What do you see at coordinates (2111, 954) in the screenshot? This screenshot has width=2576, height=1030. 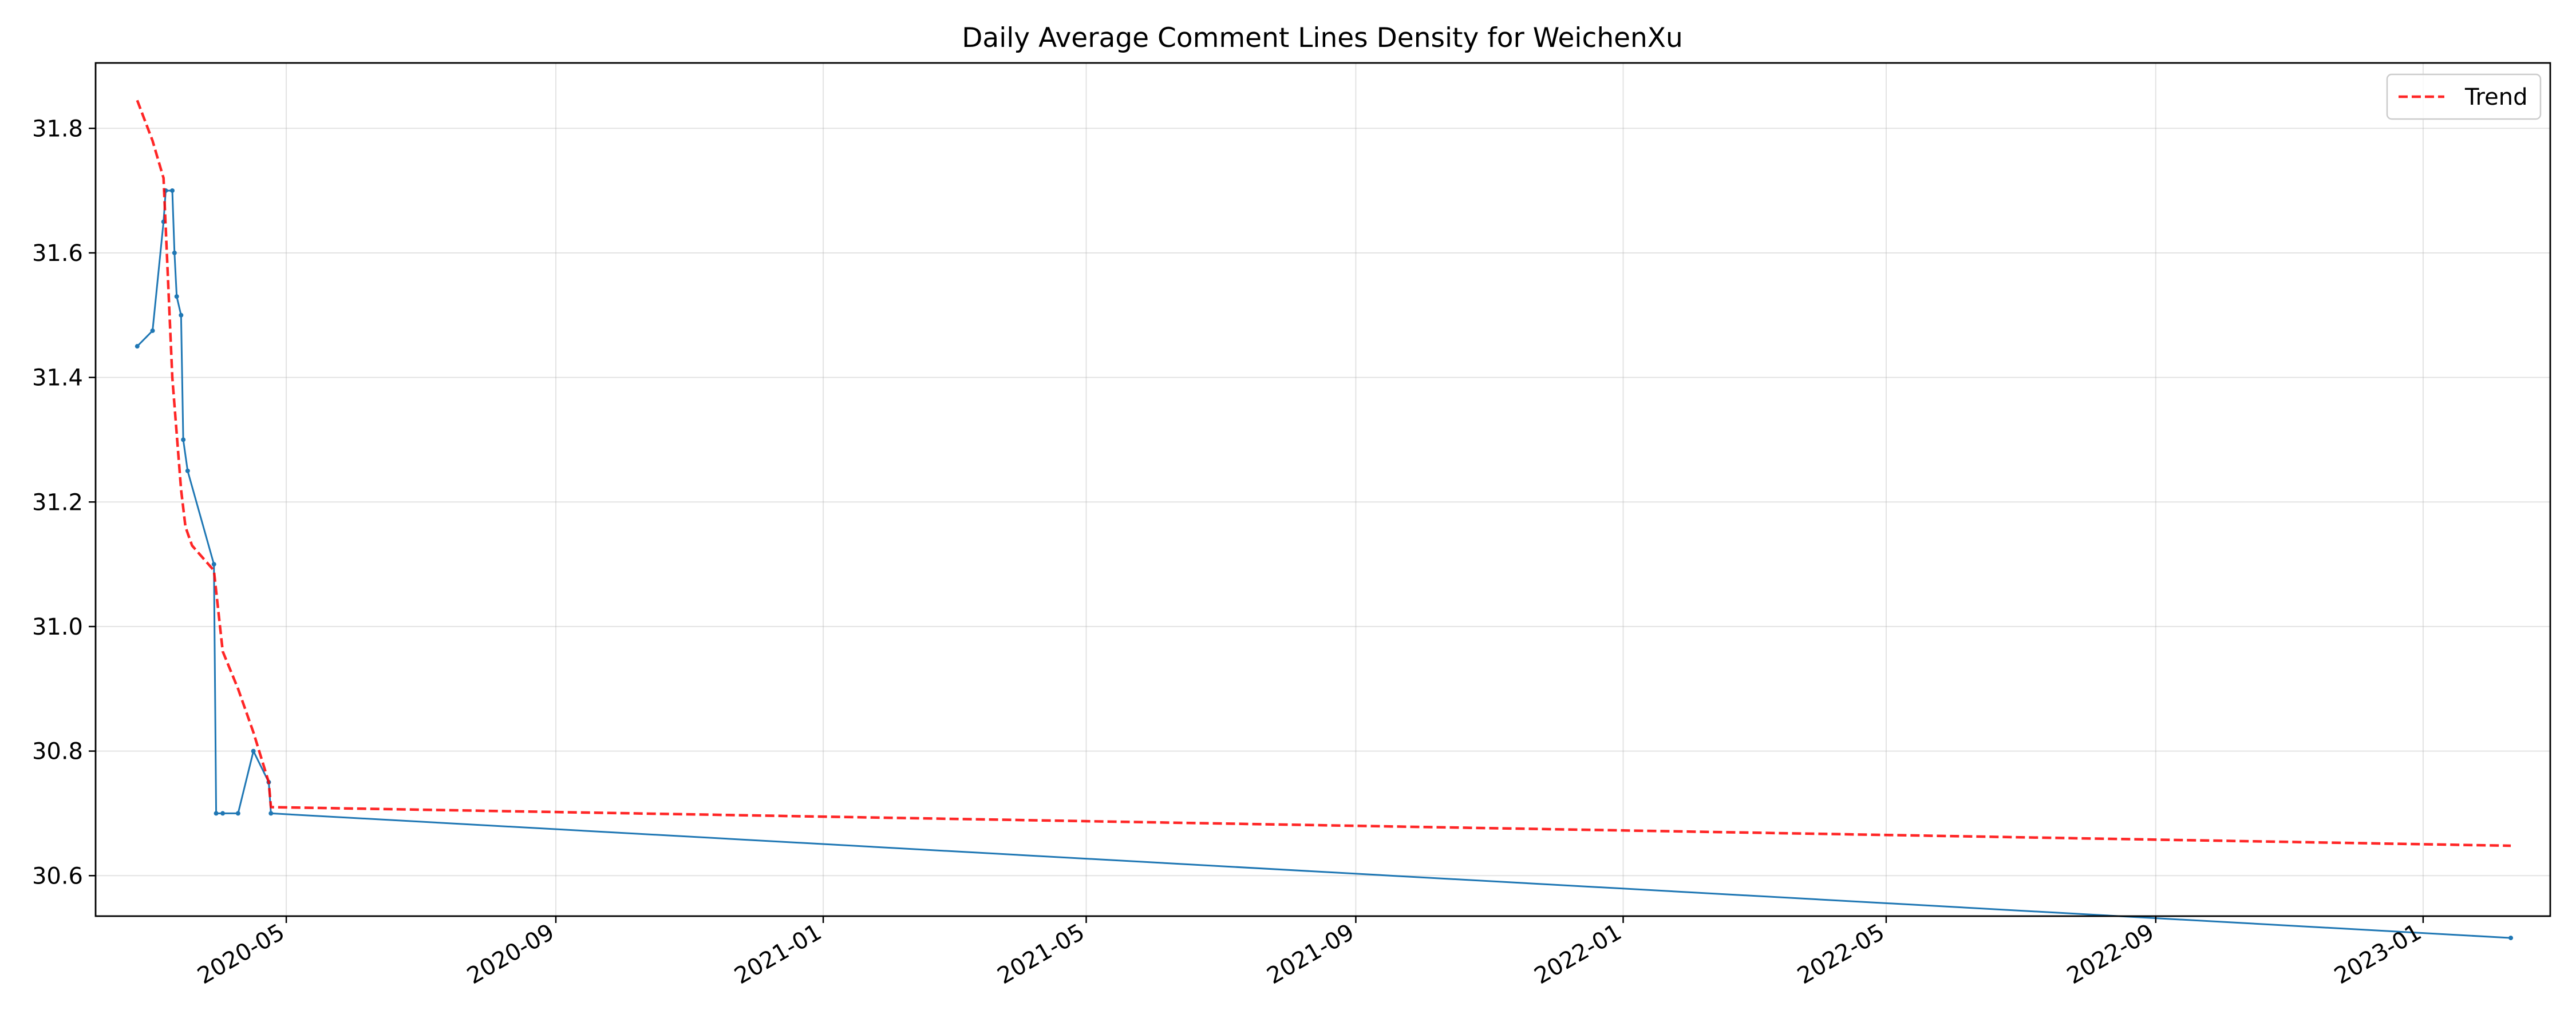 I see `x-tick-label: 2022-09` at bounding box center [2111, 954].